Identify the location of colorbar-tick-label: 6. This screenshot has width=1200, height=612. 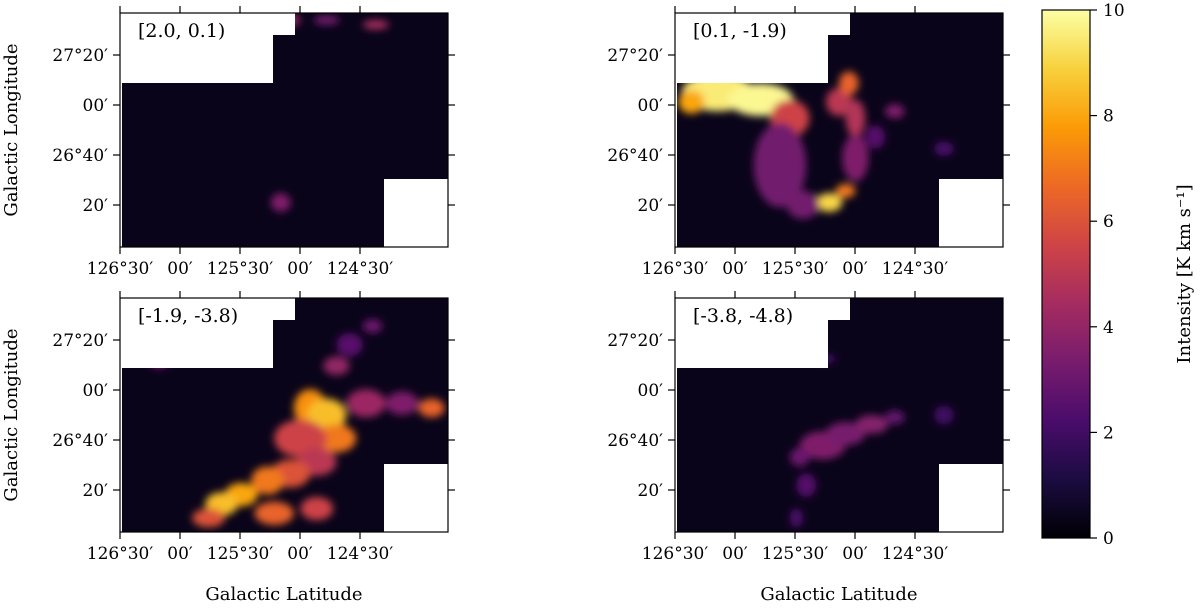
(1108, 222).